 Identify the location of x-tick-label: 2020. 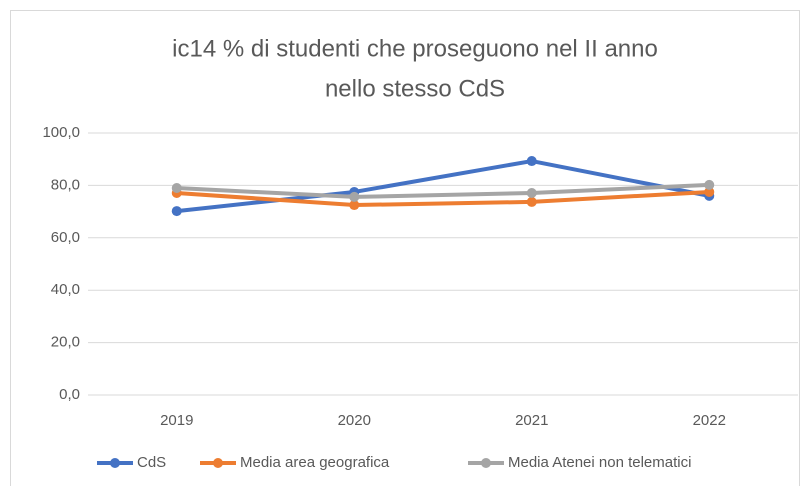
(354, 420).